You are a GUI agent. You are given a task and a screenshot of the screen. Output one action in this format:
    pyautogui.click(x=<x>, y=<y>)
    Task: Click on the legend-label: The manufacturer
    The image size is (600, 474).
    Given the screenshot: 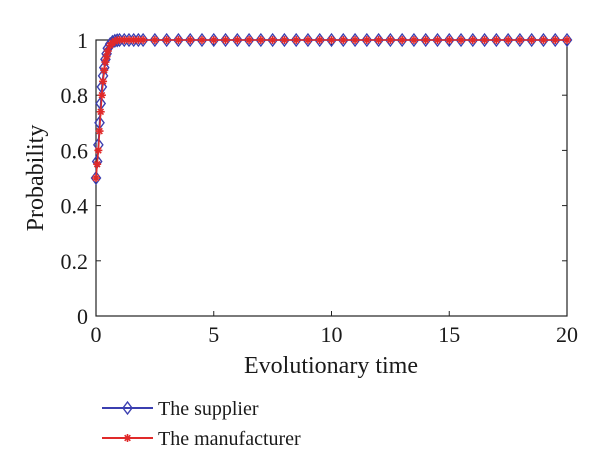 What is the action you would take?
    pyautogui.click(x=229, y=439)
    